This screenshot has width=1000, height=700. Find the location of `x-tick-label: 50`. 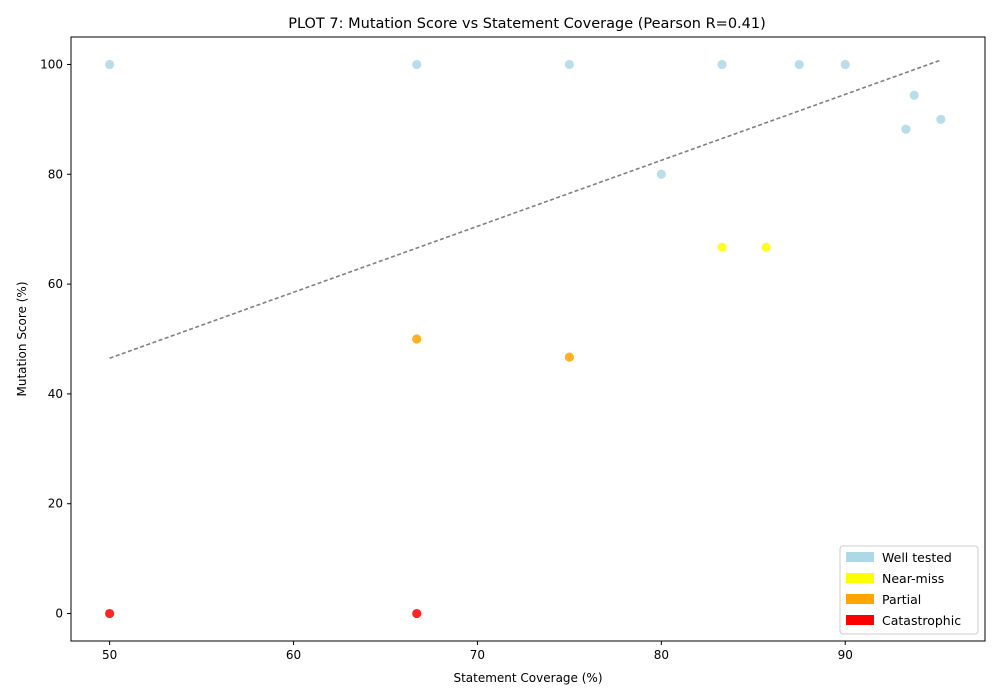

x-tick-label: 50 is located at coordinates (109, 655).